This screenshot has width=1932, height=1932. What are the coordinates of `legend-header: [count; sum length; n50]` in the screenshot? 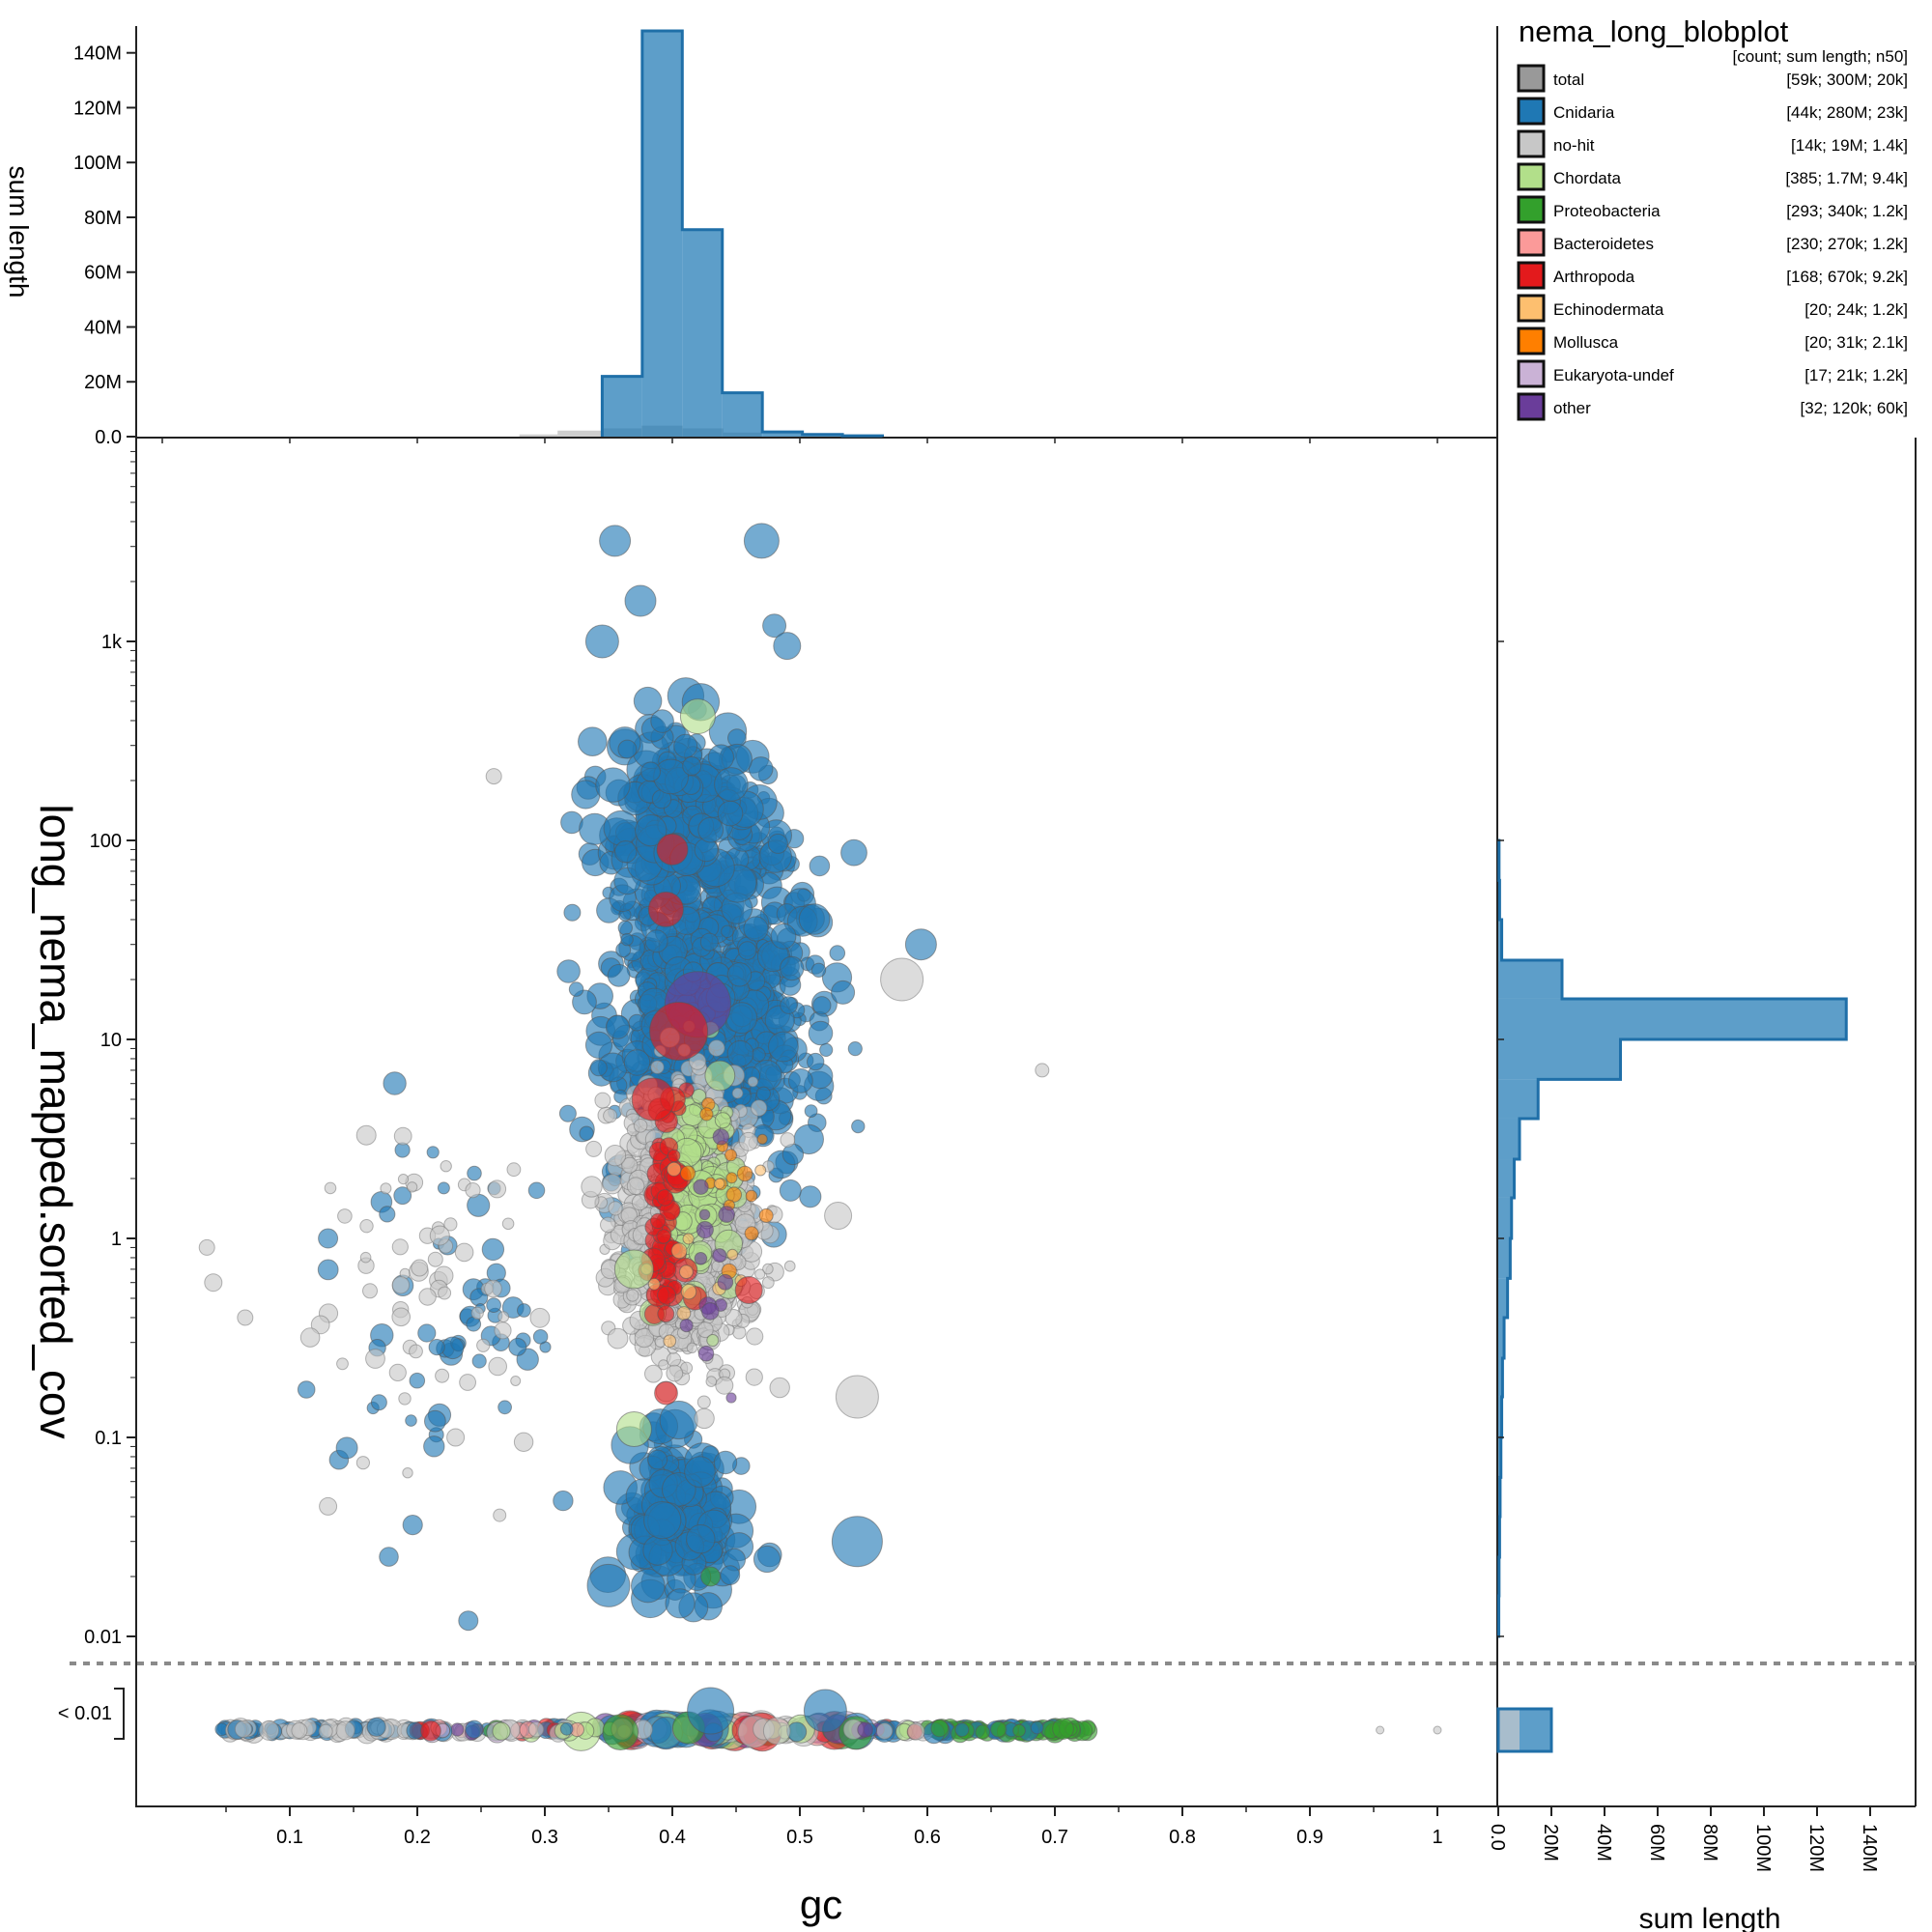 It's located at (1820, 56).